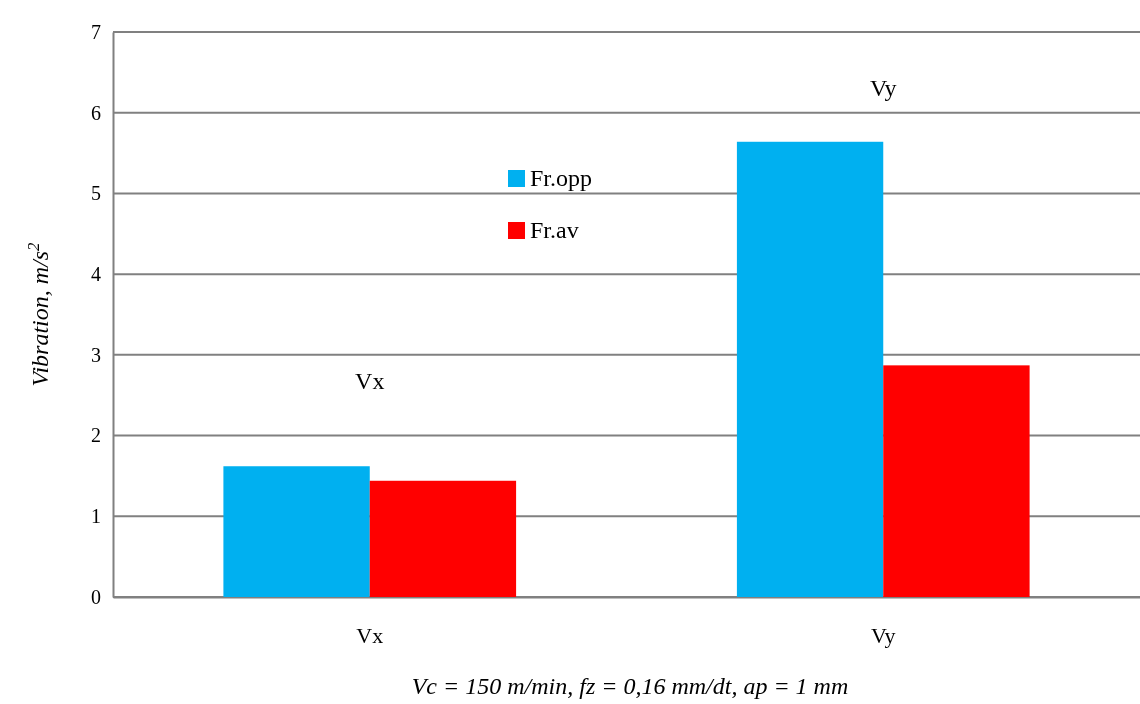 This screenshot has height=704, width=1140. I want to click on y-tick-label: 5, so click(96, 193).